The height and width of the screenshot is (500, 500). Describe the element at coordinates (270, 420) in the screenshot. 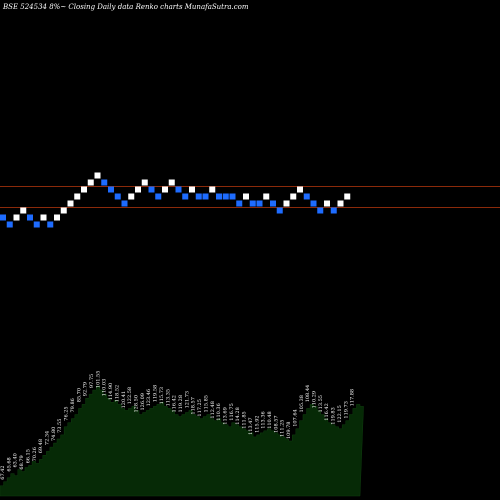

I see `volume-data-label: 110.48` at that location.